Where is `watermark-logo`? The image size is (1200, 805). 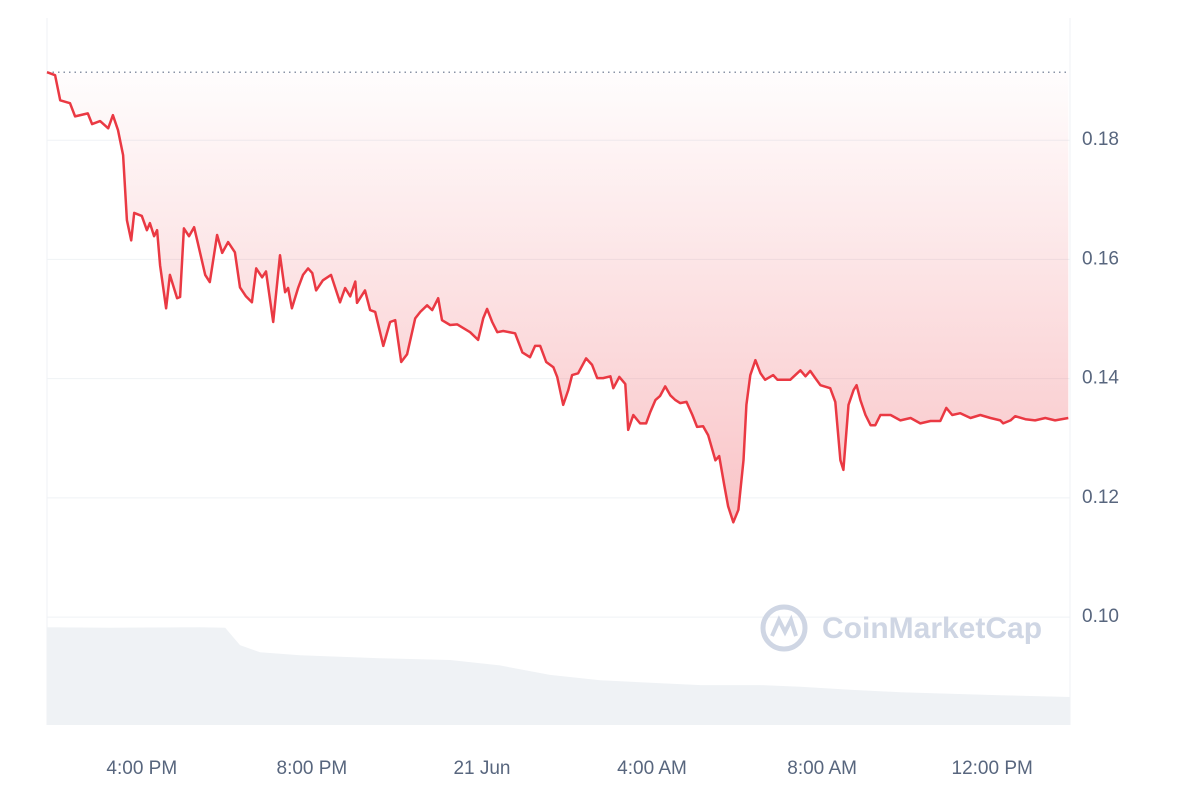
watermark-logo is located at coordinates (784, 628).